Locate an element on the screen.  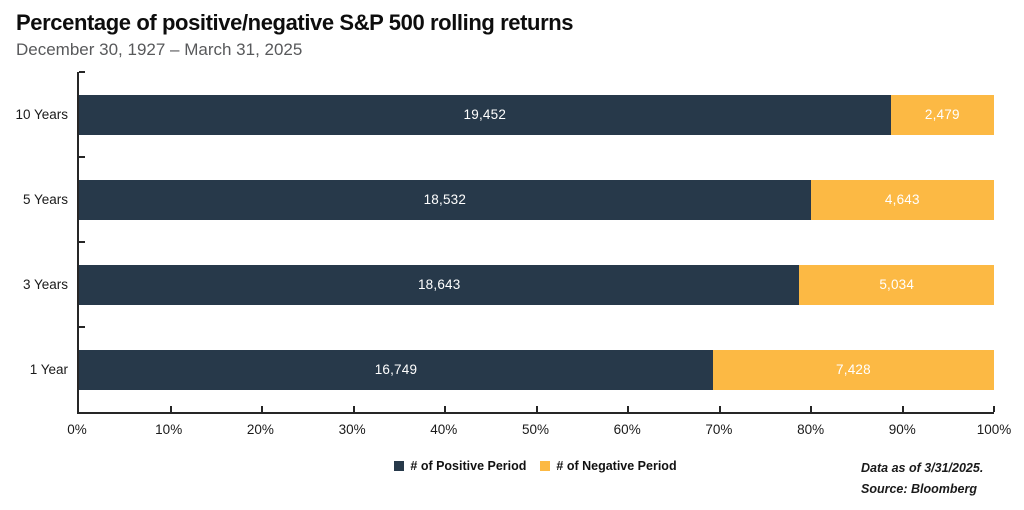
bar-value-label: 7,428 is located at coordinates (853, 369).